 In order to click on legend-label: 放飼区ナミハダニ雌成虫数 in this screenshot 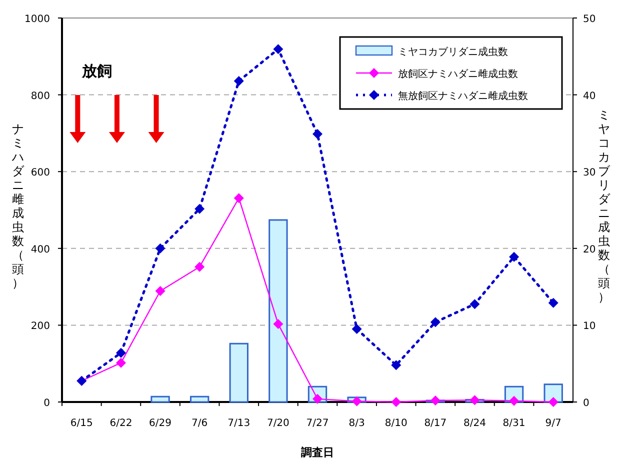, I will do `click(458, 74)`.